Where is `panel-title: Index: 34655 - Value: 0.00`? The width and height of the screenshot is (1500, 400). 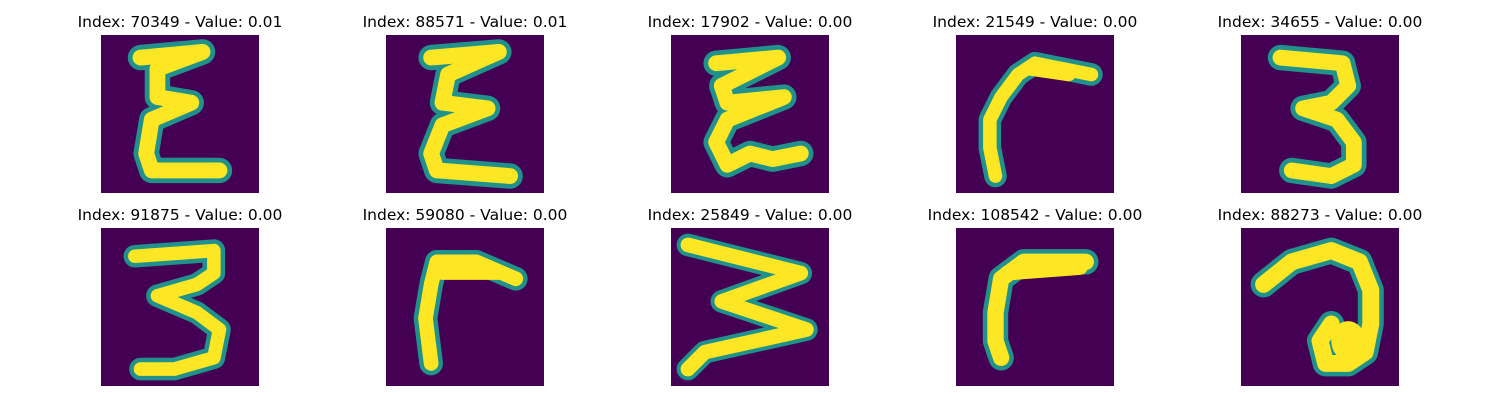 panel-title: Index: 34655 - Value: 0.00 is located at coordinates (1320, 22).